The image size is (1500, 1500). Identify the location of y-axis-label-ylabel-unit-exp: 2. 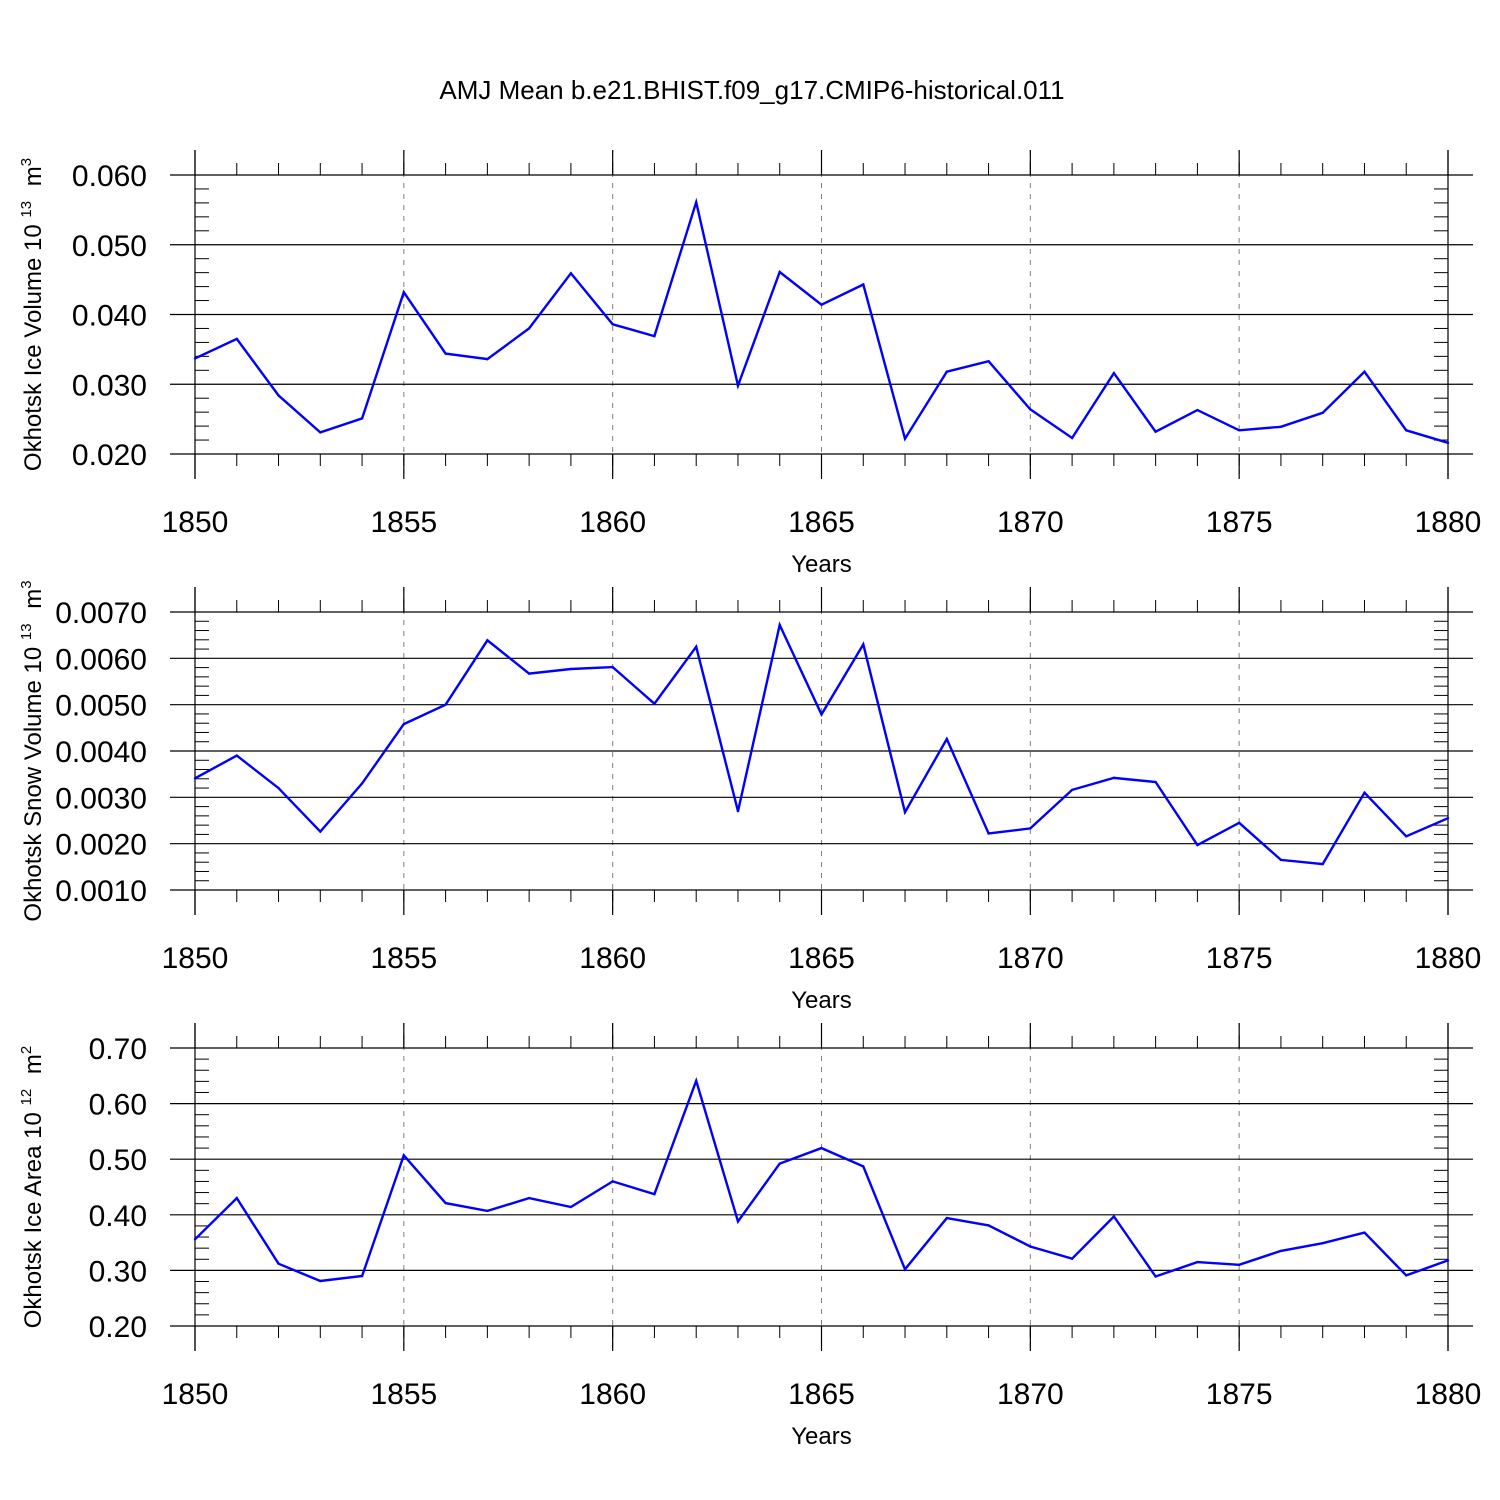
(26, 1050).